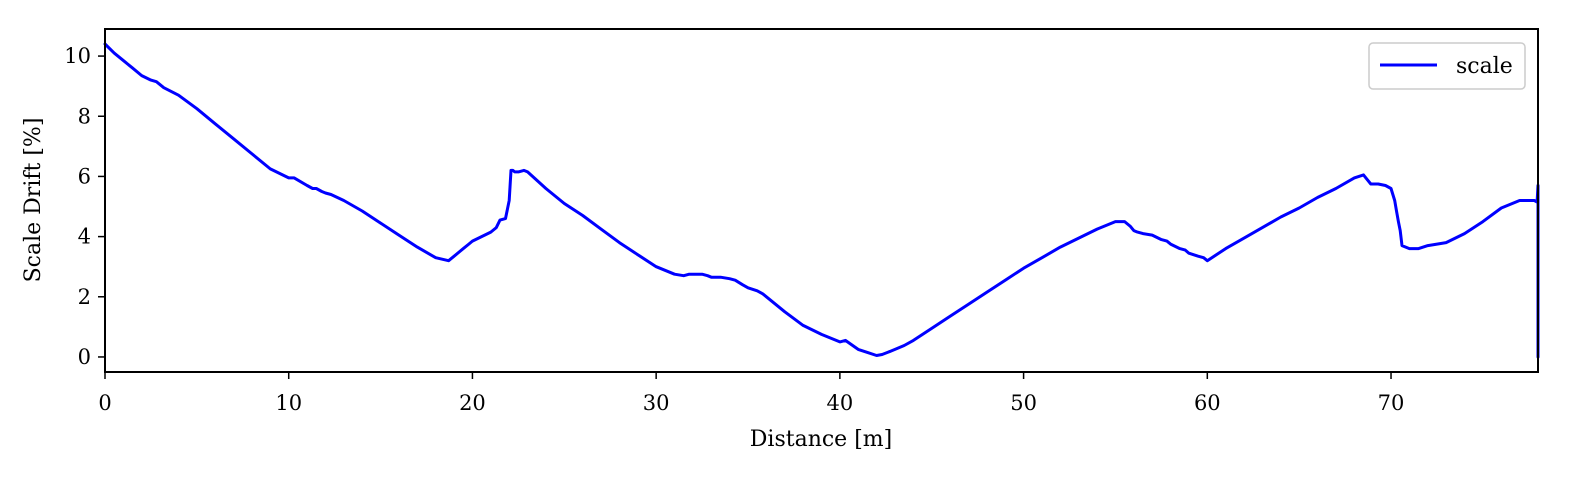 The width and height of the screenshot is (1583, 479). What do you see at coordinates (104, 403) in the screenshot?
I see `x-tick-label: 0` at bounding box center [104, 403].